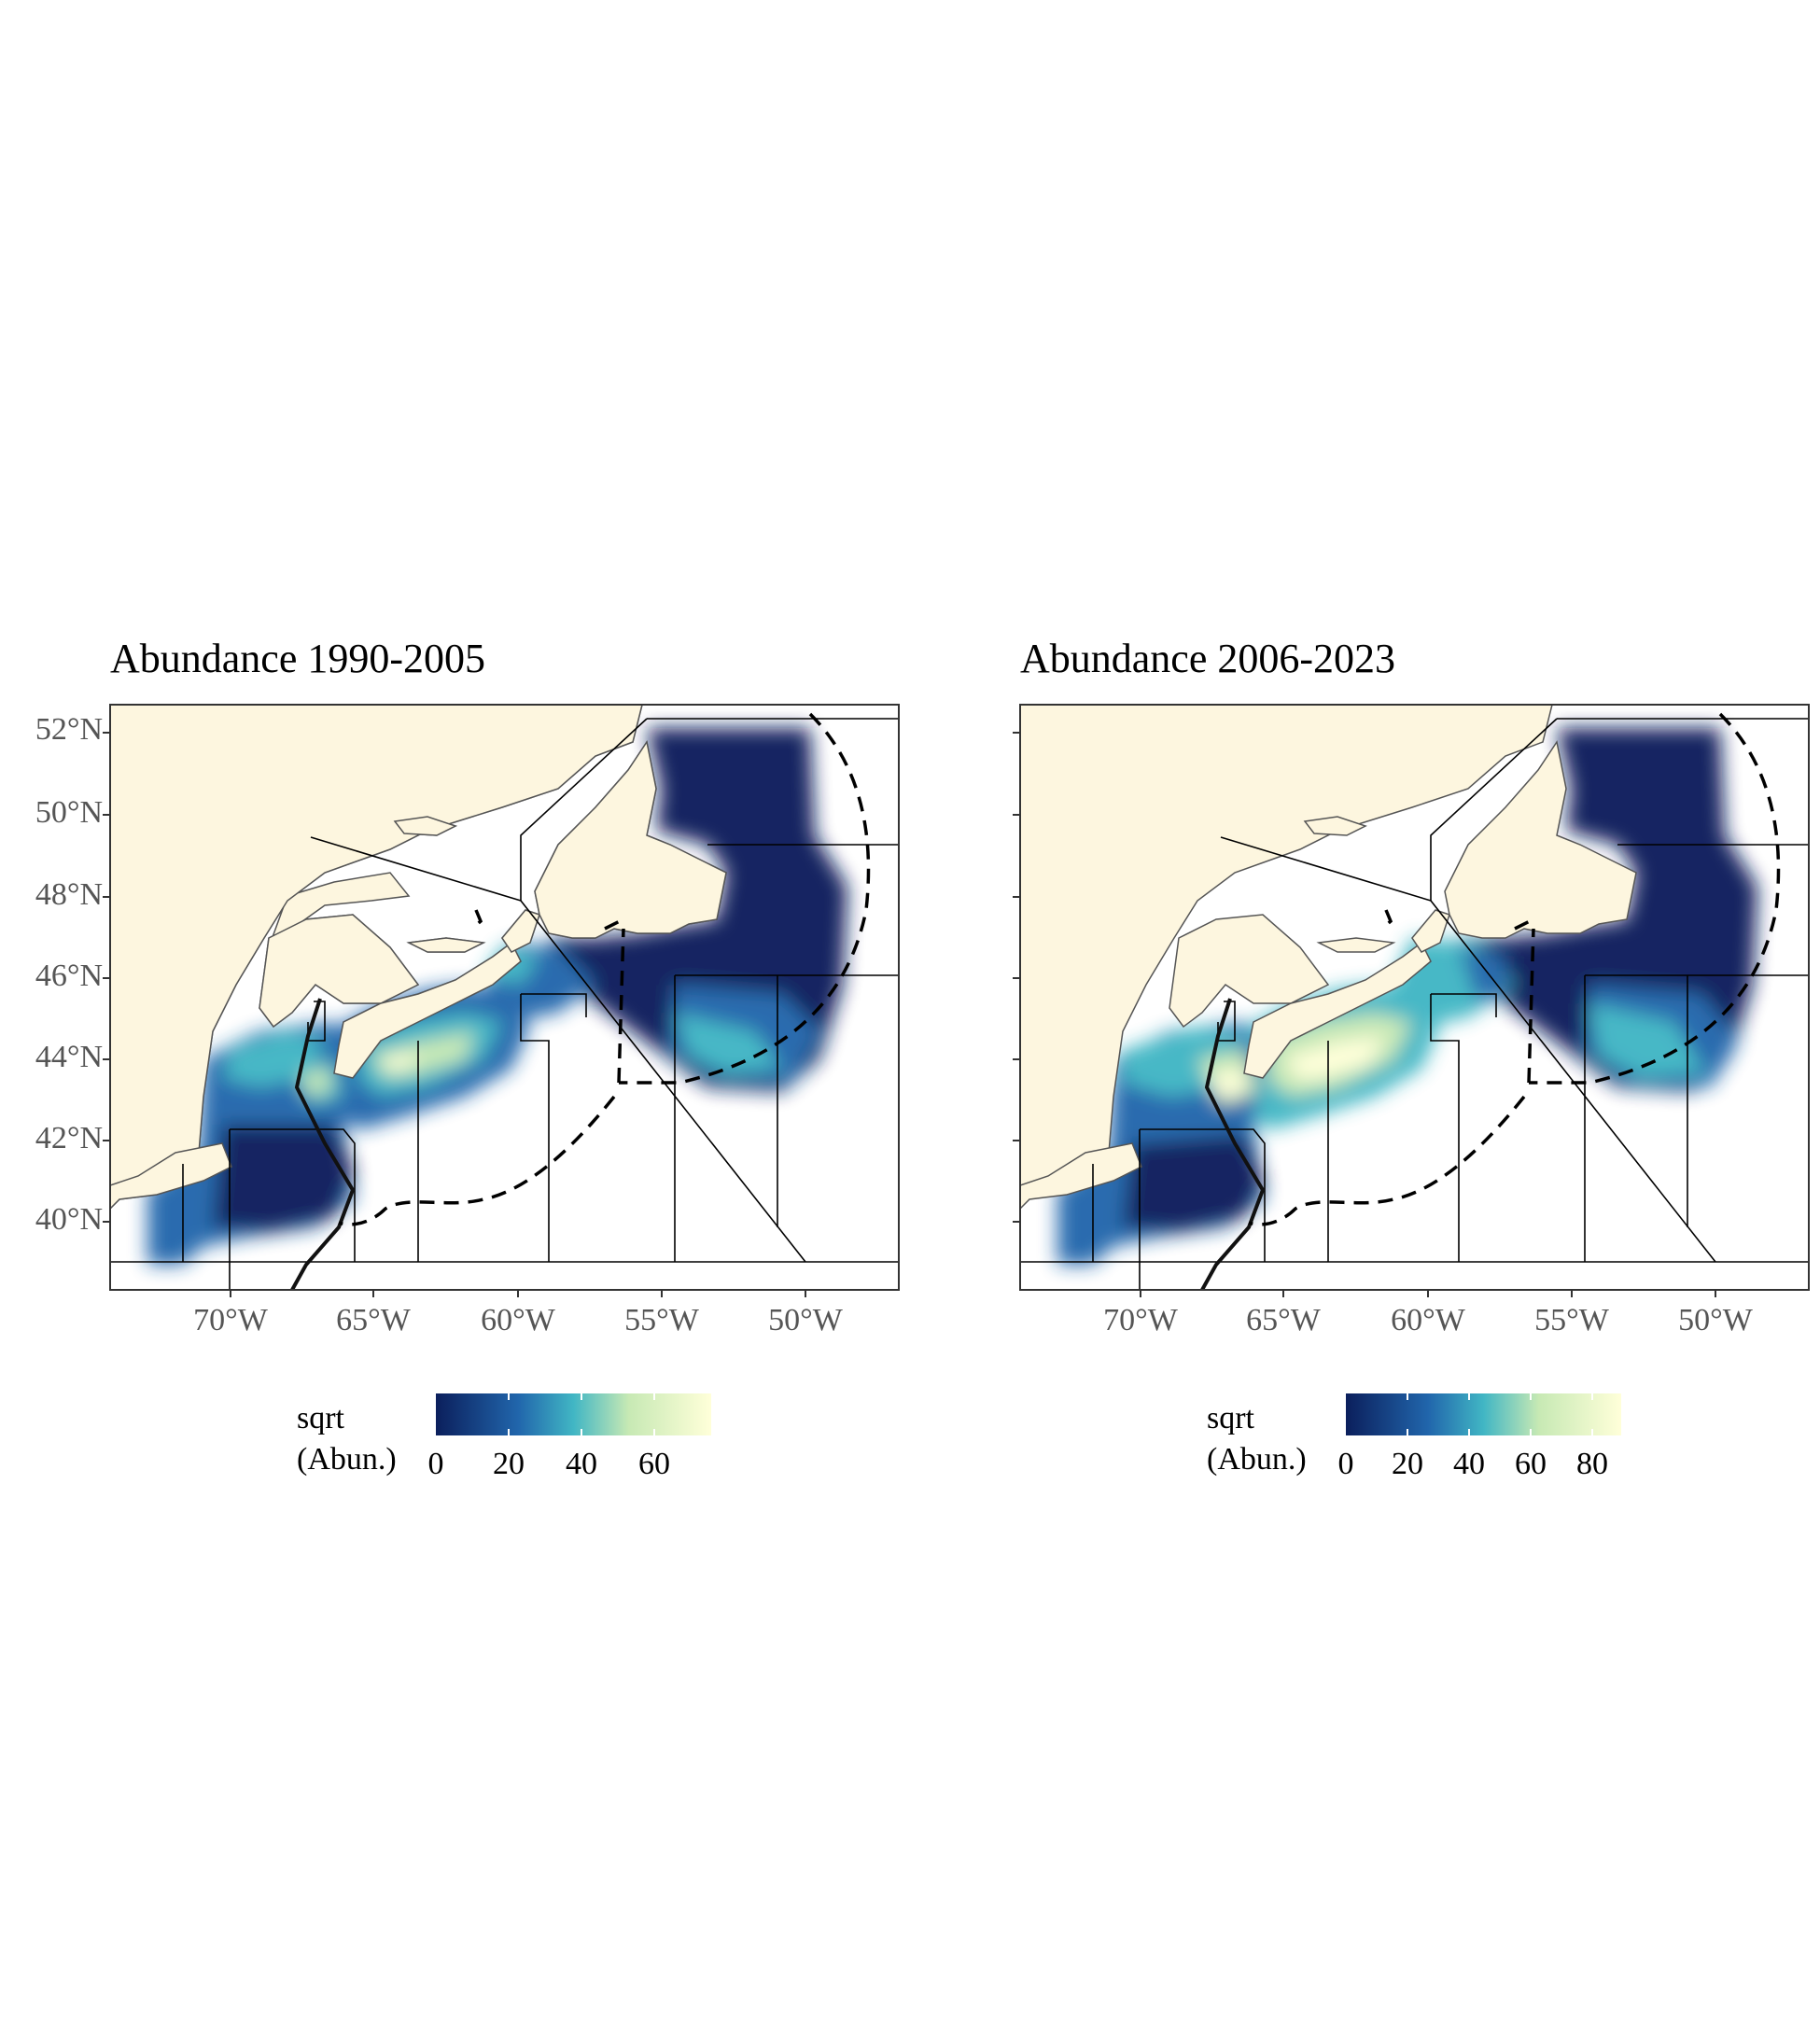 The width and height of the screenshot is (1820, 2044). Describe the element at coordinates (69, 1138) in the screenshot. I see `lat-label-42: 42°N` at that location.